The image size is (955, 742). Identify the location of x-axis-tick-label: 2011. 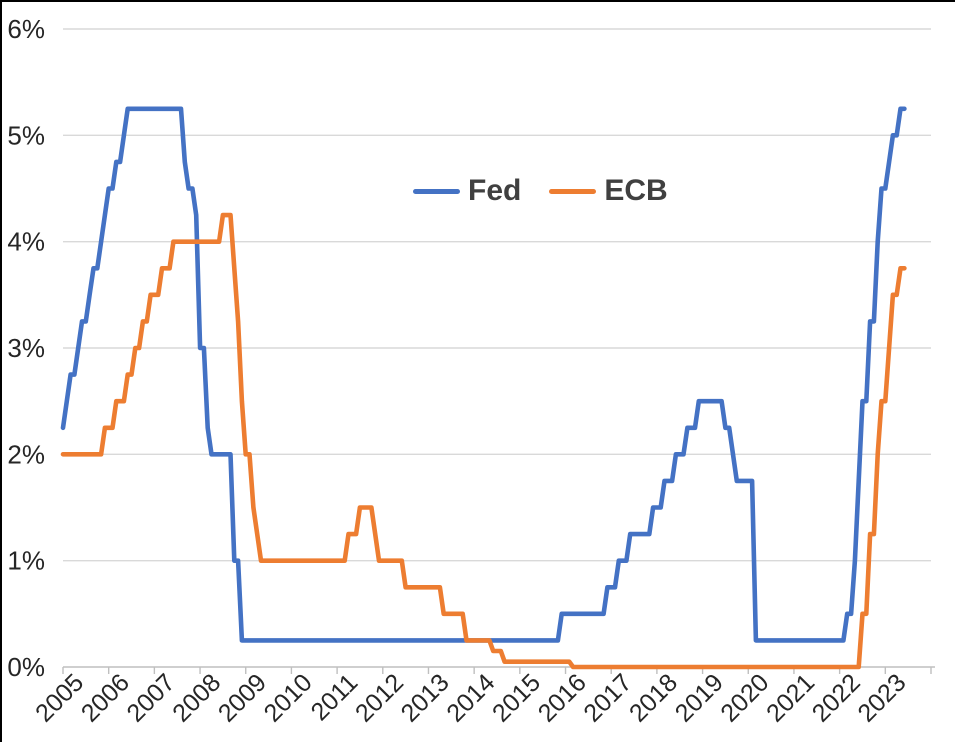
(335, 697).